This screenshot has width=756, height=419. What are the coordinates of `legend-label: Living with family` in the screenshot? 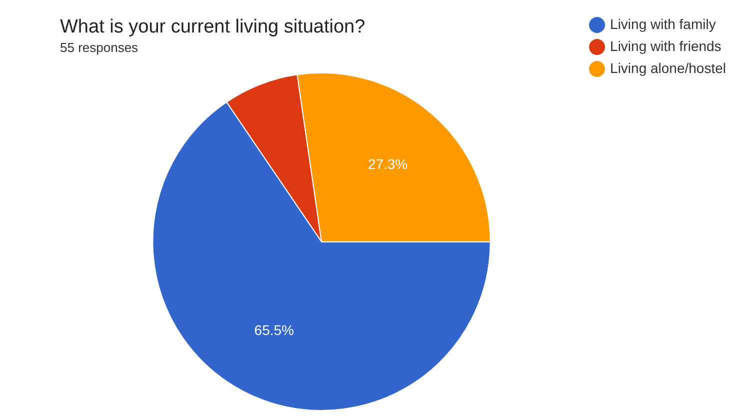 It's located at (663, 24).